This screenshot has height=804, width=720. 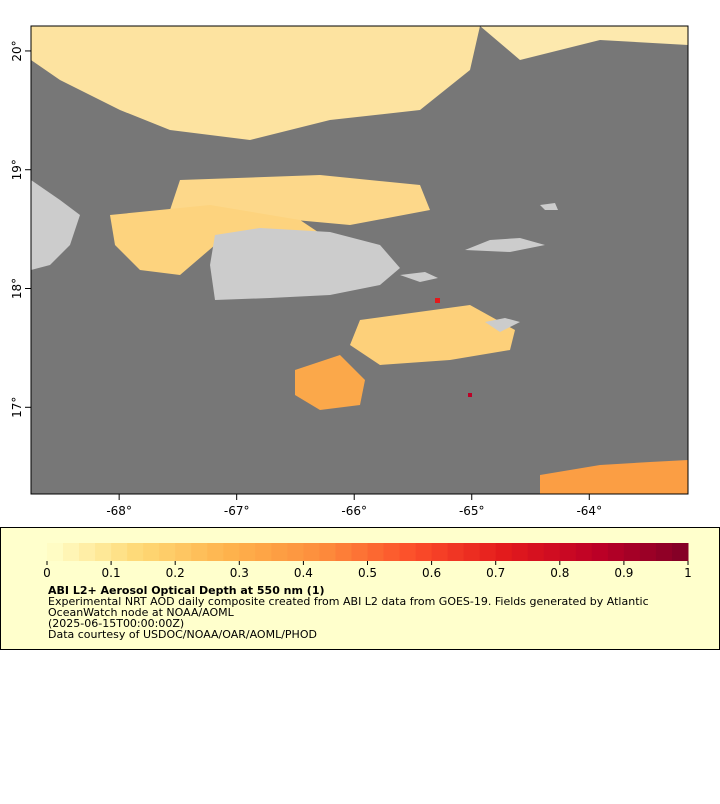 What do you see at coordinates (55, 225) in the screenshot?
I see `hispaniola` at bounding box center [55, 225].